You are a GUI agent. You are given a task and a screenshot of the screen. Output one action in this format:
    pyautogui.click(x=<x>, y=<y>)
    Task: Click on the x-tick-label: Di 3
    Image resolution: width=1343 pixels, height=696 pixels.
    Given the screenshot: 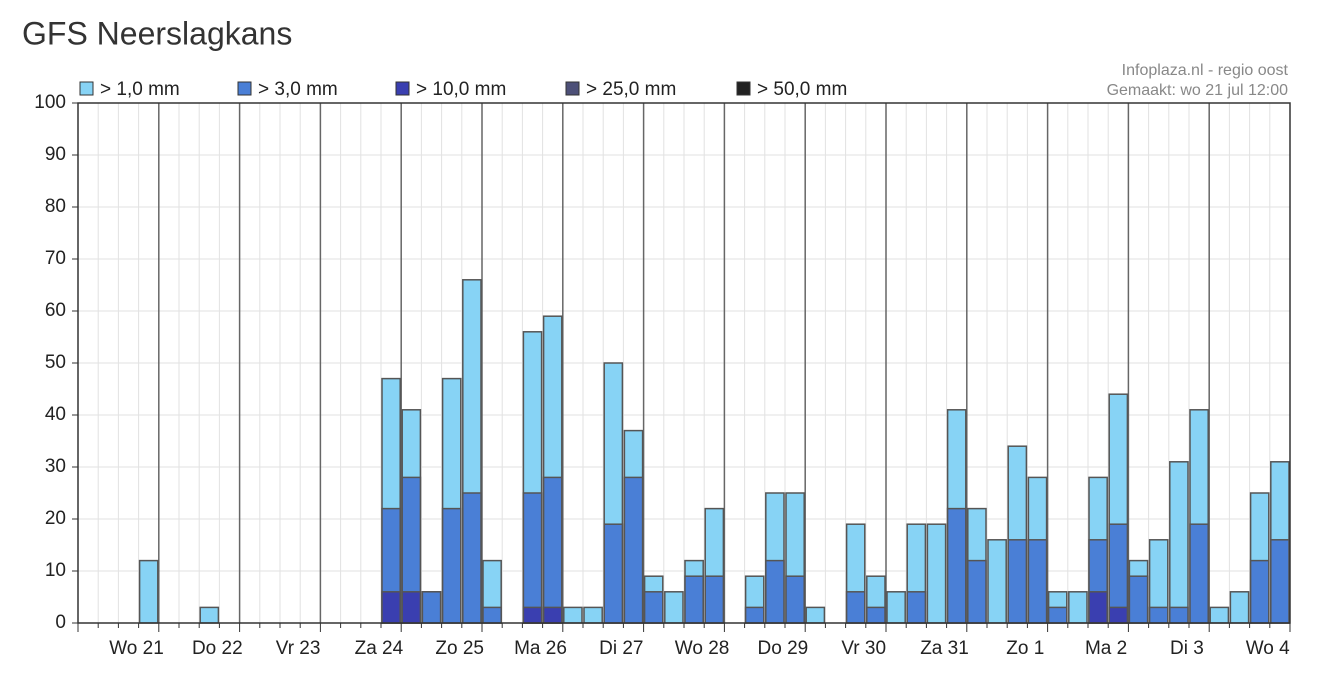 What is the action you would take?
    pyautogui.click(x=1187, y=648)
    